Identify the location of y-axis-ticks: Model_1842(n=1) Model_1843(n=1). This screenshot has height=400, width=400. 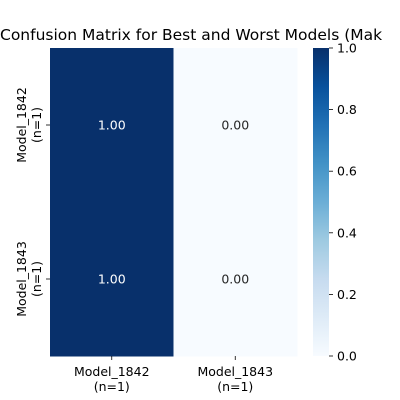
(32, 202).